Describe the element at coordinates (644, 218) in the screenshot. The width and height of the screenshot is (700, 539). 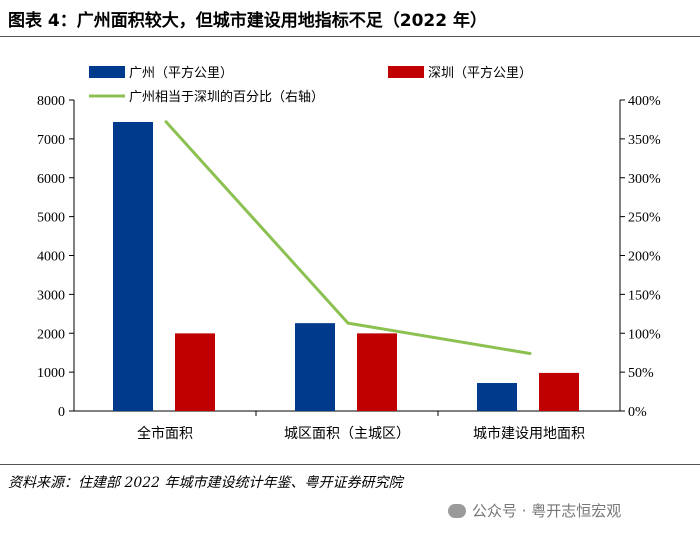
I see `y-tick-label-right: 250%` at that location.